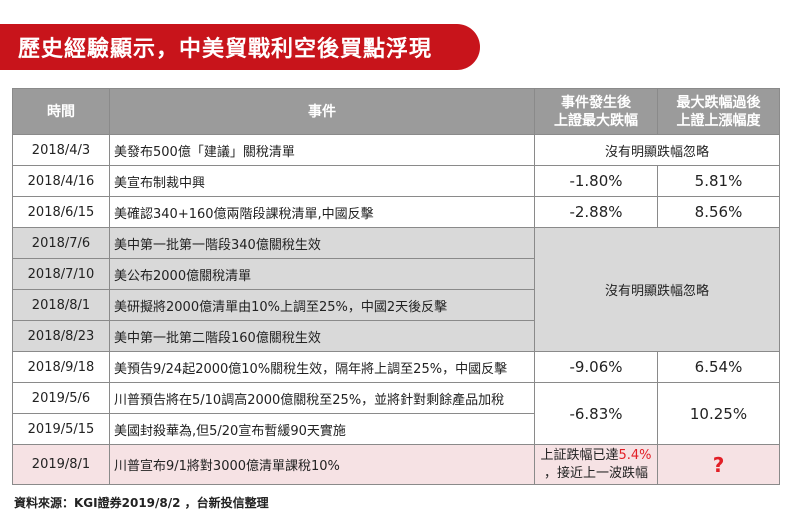 The height and width of the screenshot is (520, 800). I want to click on latest-rebound-cell: ?, so click(718, 464).